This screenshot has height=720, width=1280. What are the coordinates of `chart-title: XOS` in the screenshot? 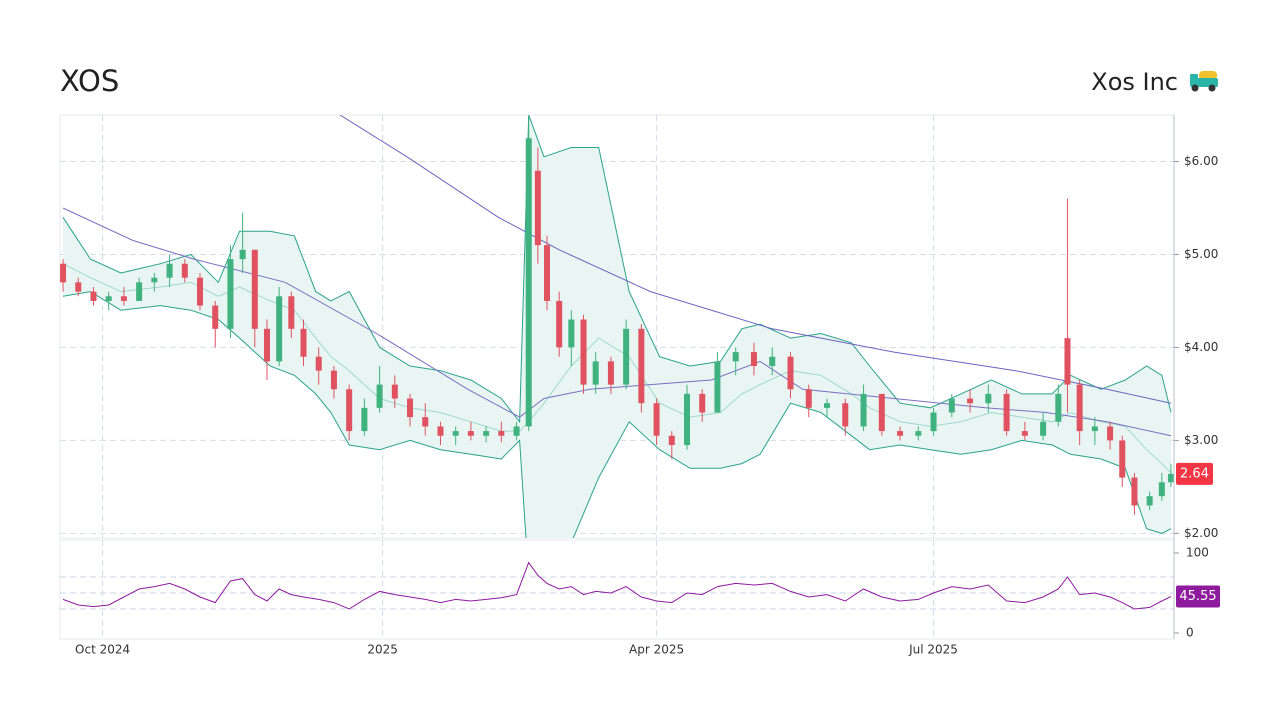 It's located at (89, 81).